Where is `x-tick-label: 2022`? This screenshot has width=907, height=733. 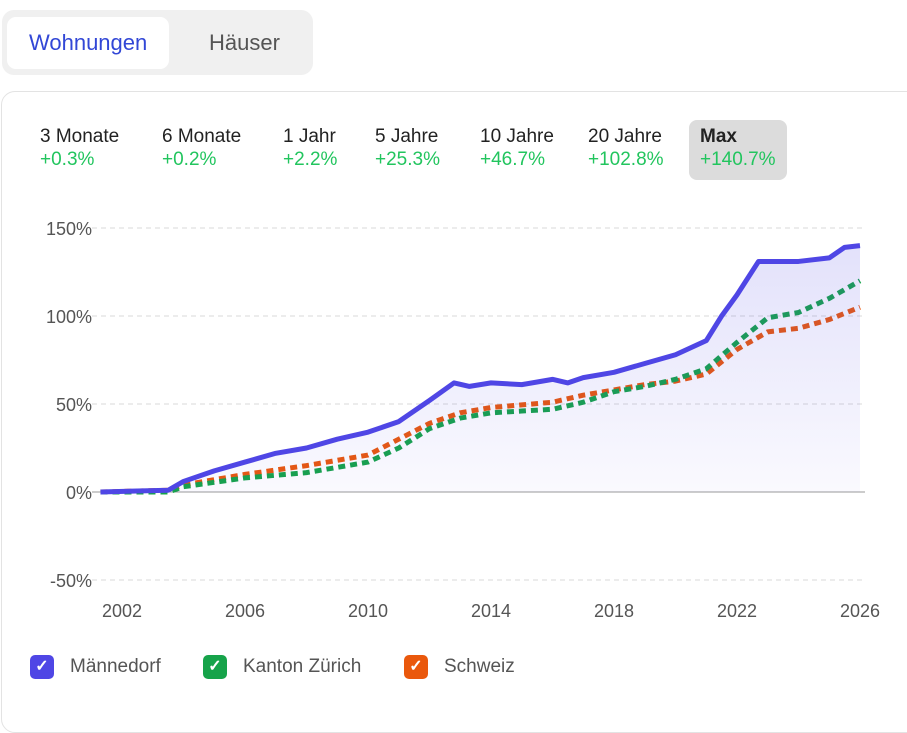
x-tick-label: 2022 is located at coordinates (737, 611).